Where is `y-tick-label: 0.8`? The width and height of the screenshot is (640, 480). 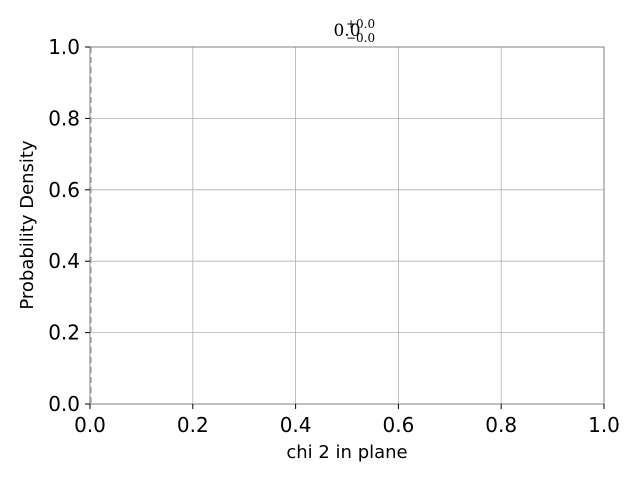 y-tick-label: 0.8 is located at coordinates (64, 118).